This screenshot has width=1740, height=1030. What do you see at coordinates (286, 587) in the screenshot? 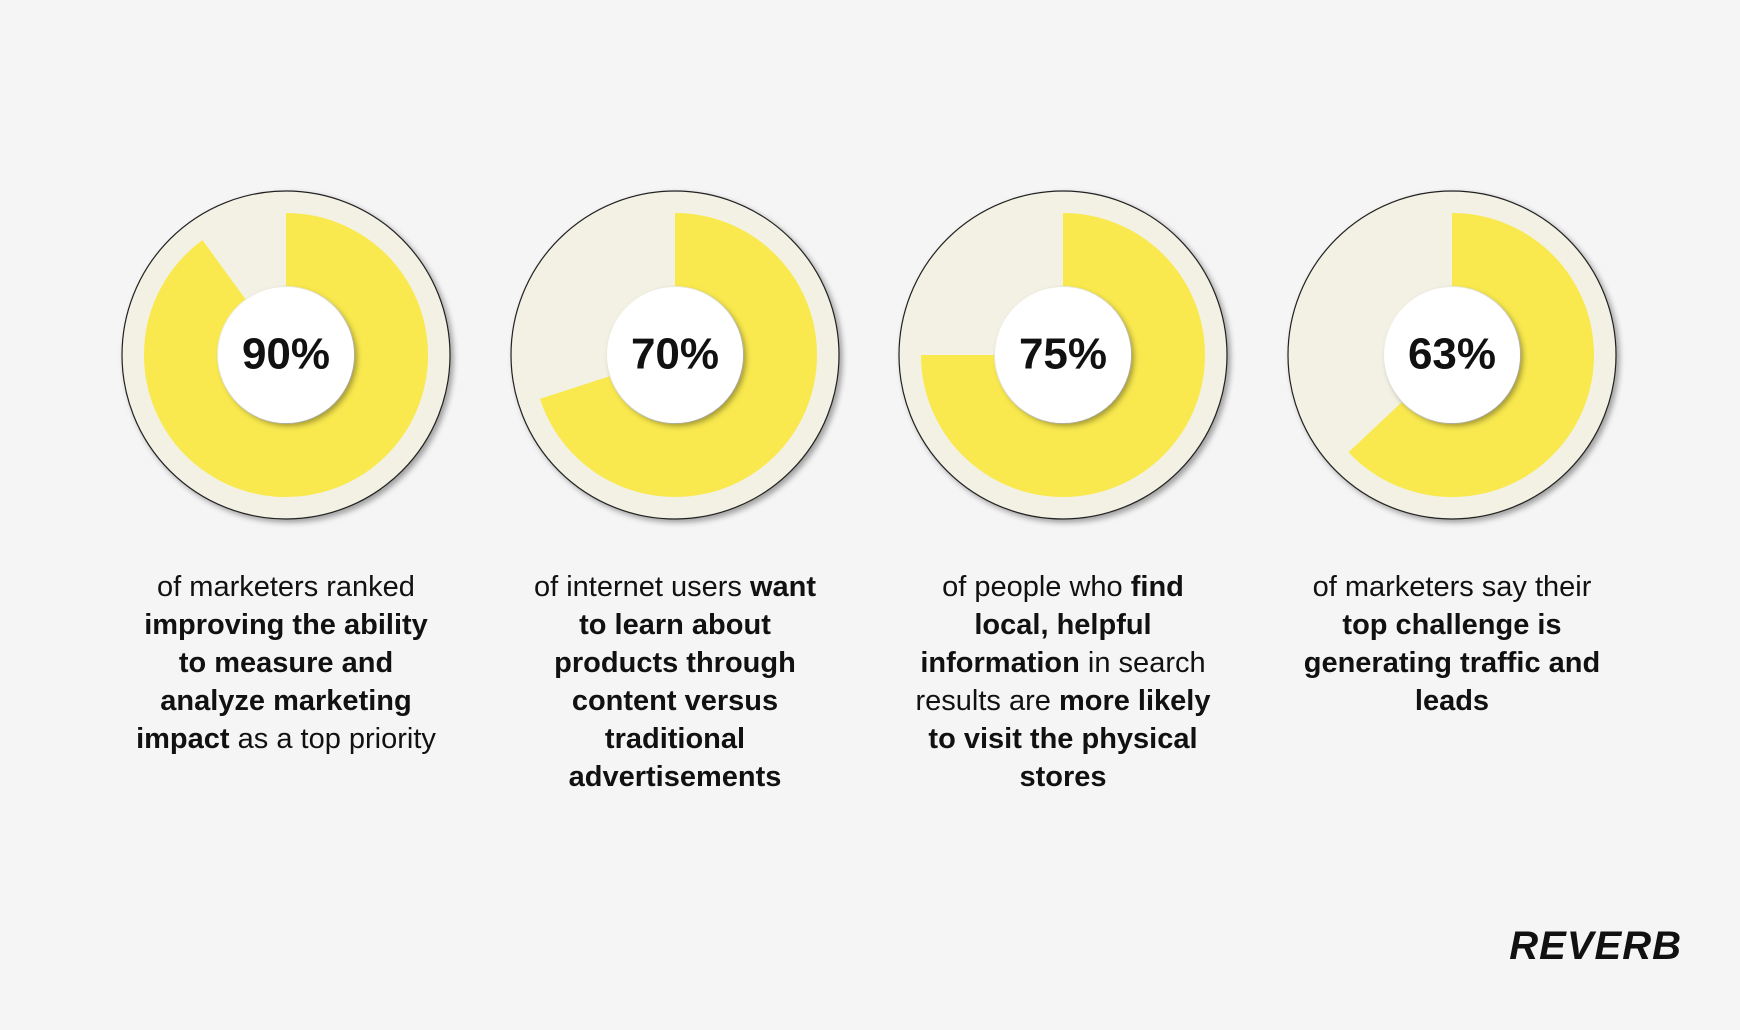
I see `caption-text: of marketers ranked` at bounding box center [286, 587].